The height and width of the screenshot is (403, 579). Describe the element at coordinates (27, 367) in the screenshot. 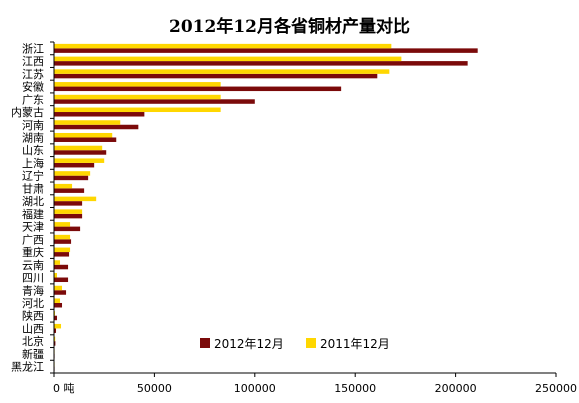

I see `category-label: 黑龙江` at that location.